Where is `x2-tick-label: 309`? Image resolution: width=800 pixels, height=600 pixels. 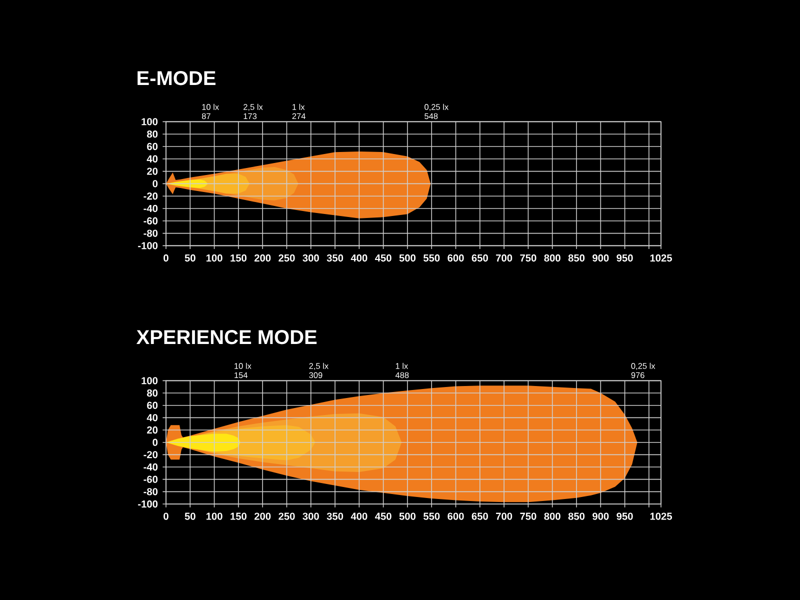 x2-tick-label: 309 is located at coordinates (315, 375).